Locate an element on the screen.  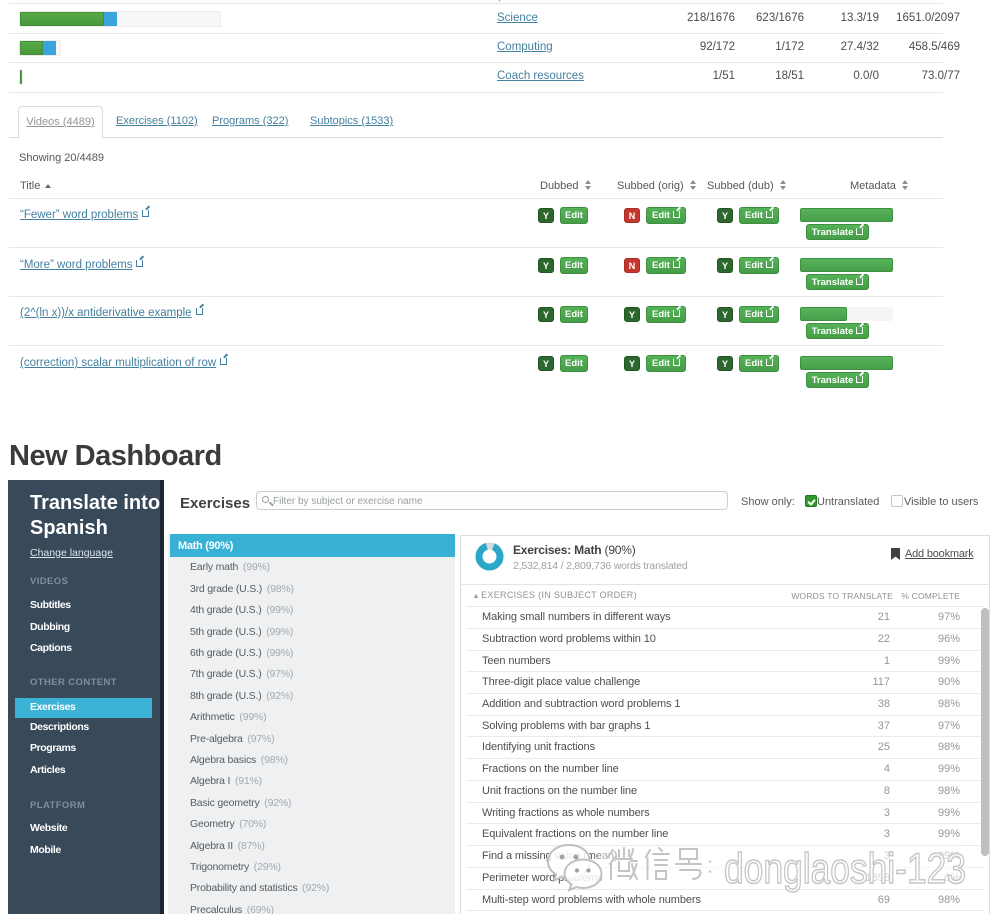
svg-text: donglaoshi-123 is located at coordinates (845, 869).